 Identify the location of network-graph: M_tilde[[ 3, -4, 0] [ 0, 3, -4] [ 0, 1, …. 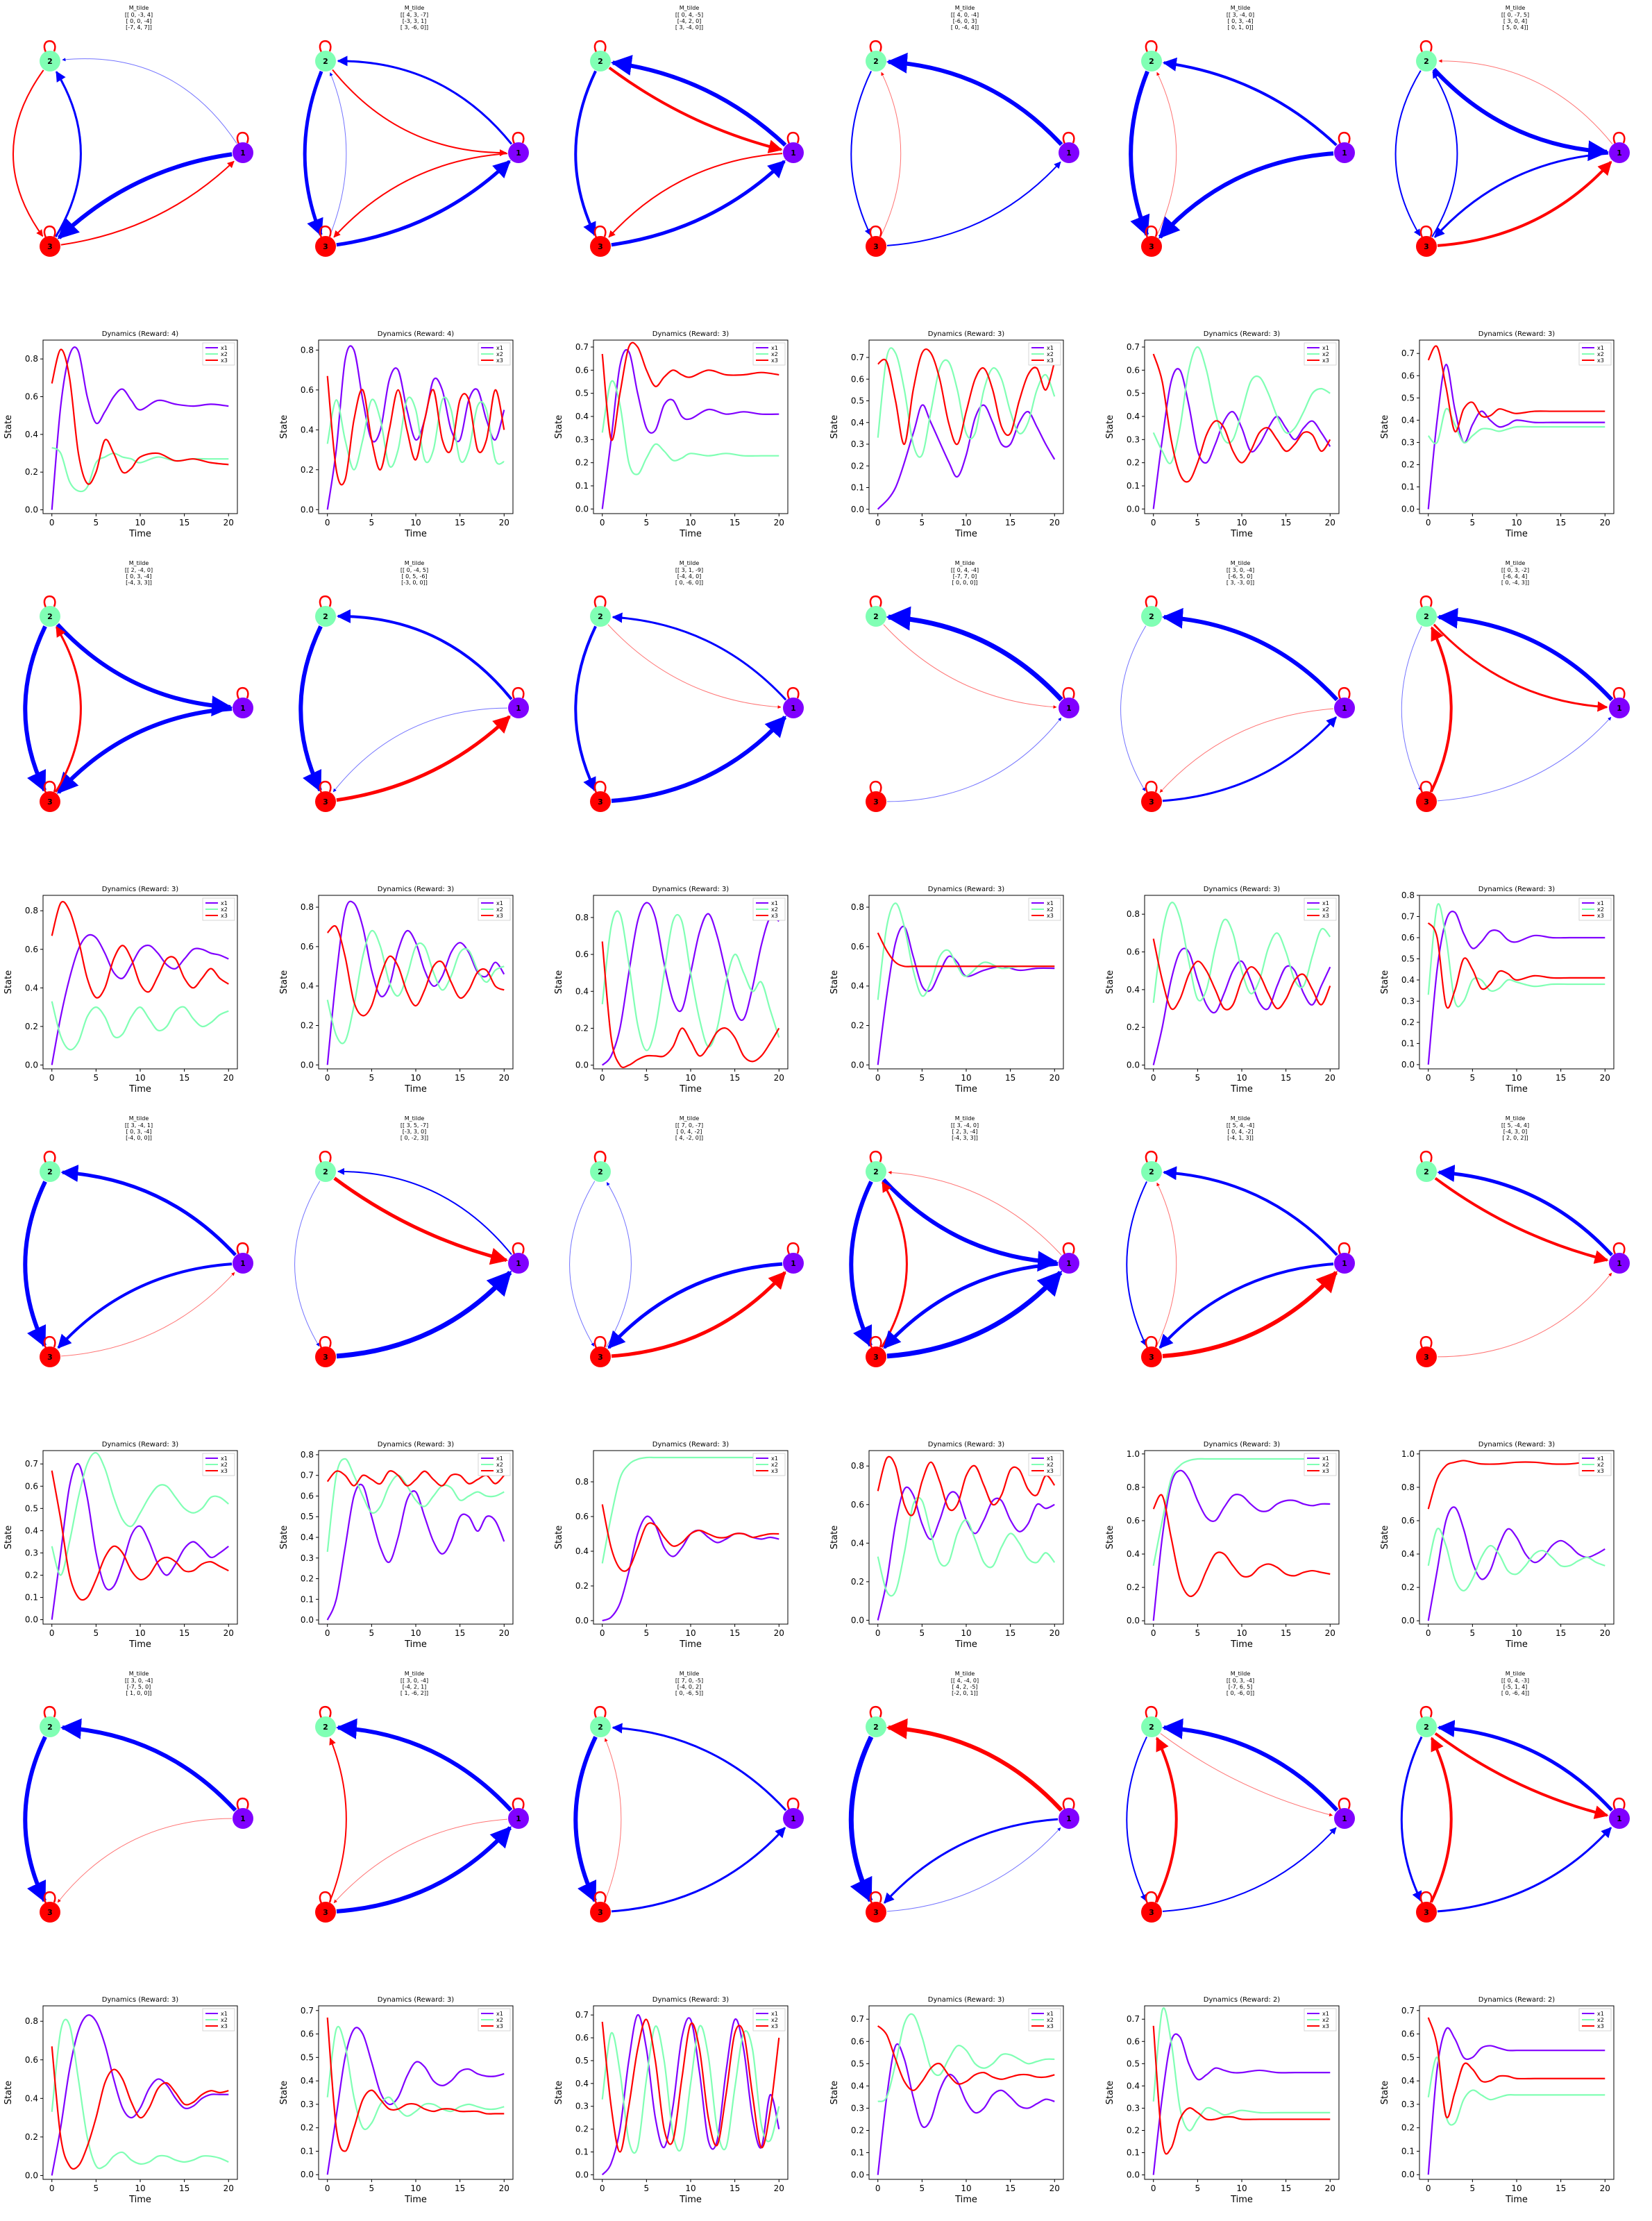
(1242, 131).